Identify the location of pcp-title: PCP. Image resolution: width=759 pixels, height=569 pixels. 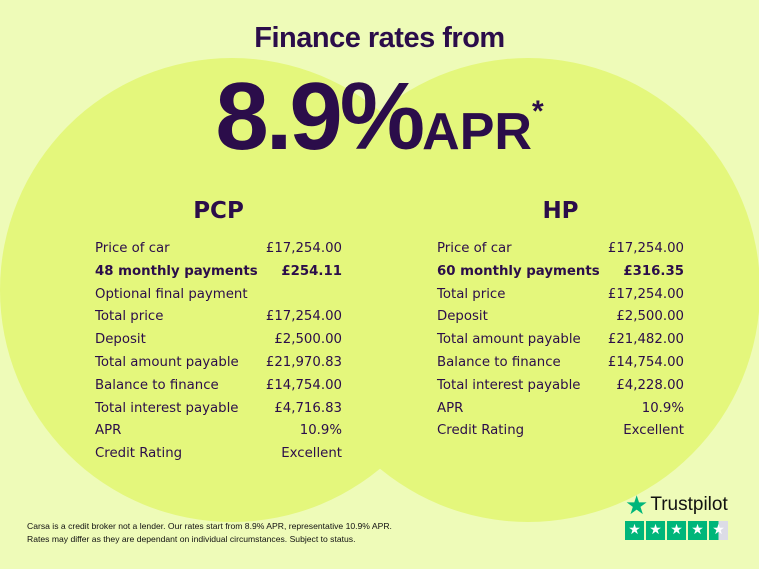
(218, 211).